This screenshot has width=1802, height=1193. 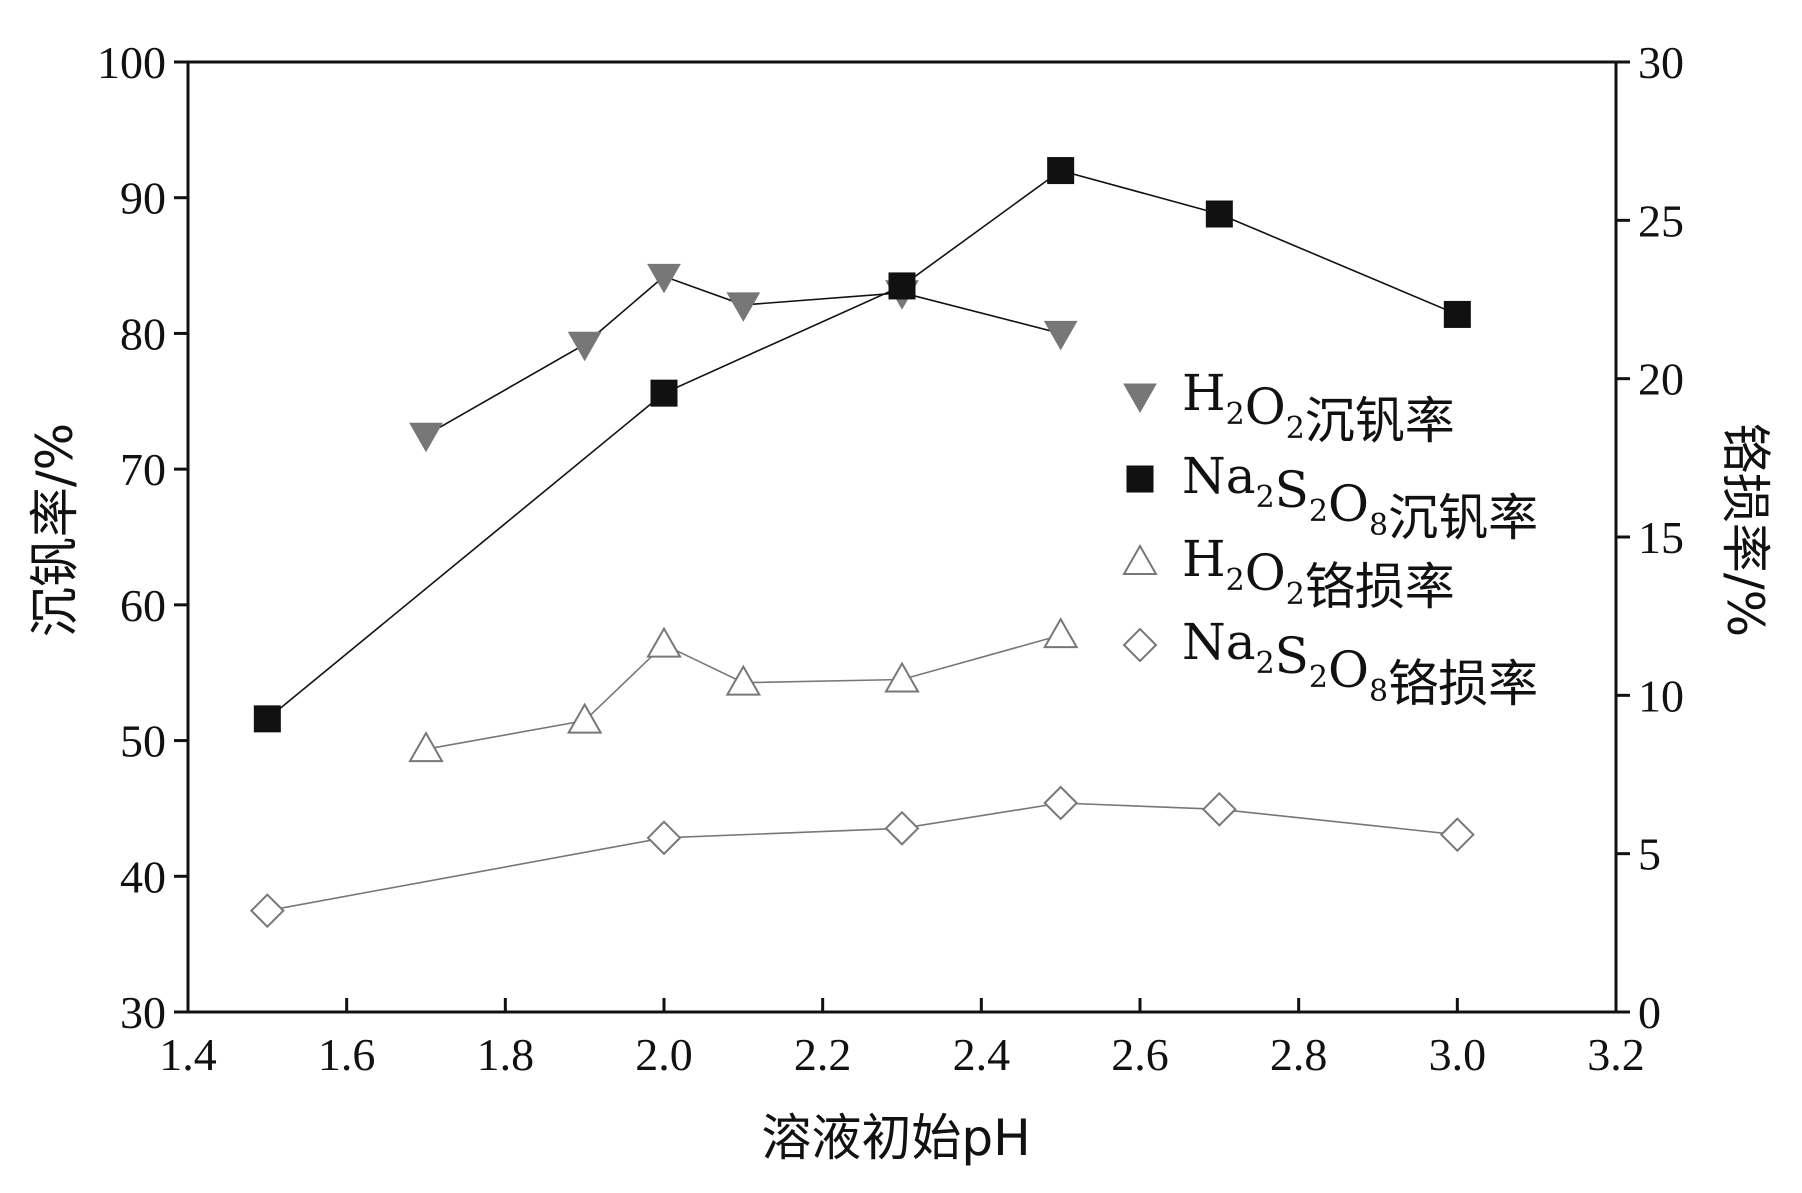 I want to click on y-right-tick-label: 25, so click(x=1661, y=220).